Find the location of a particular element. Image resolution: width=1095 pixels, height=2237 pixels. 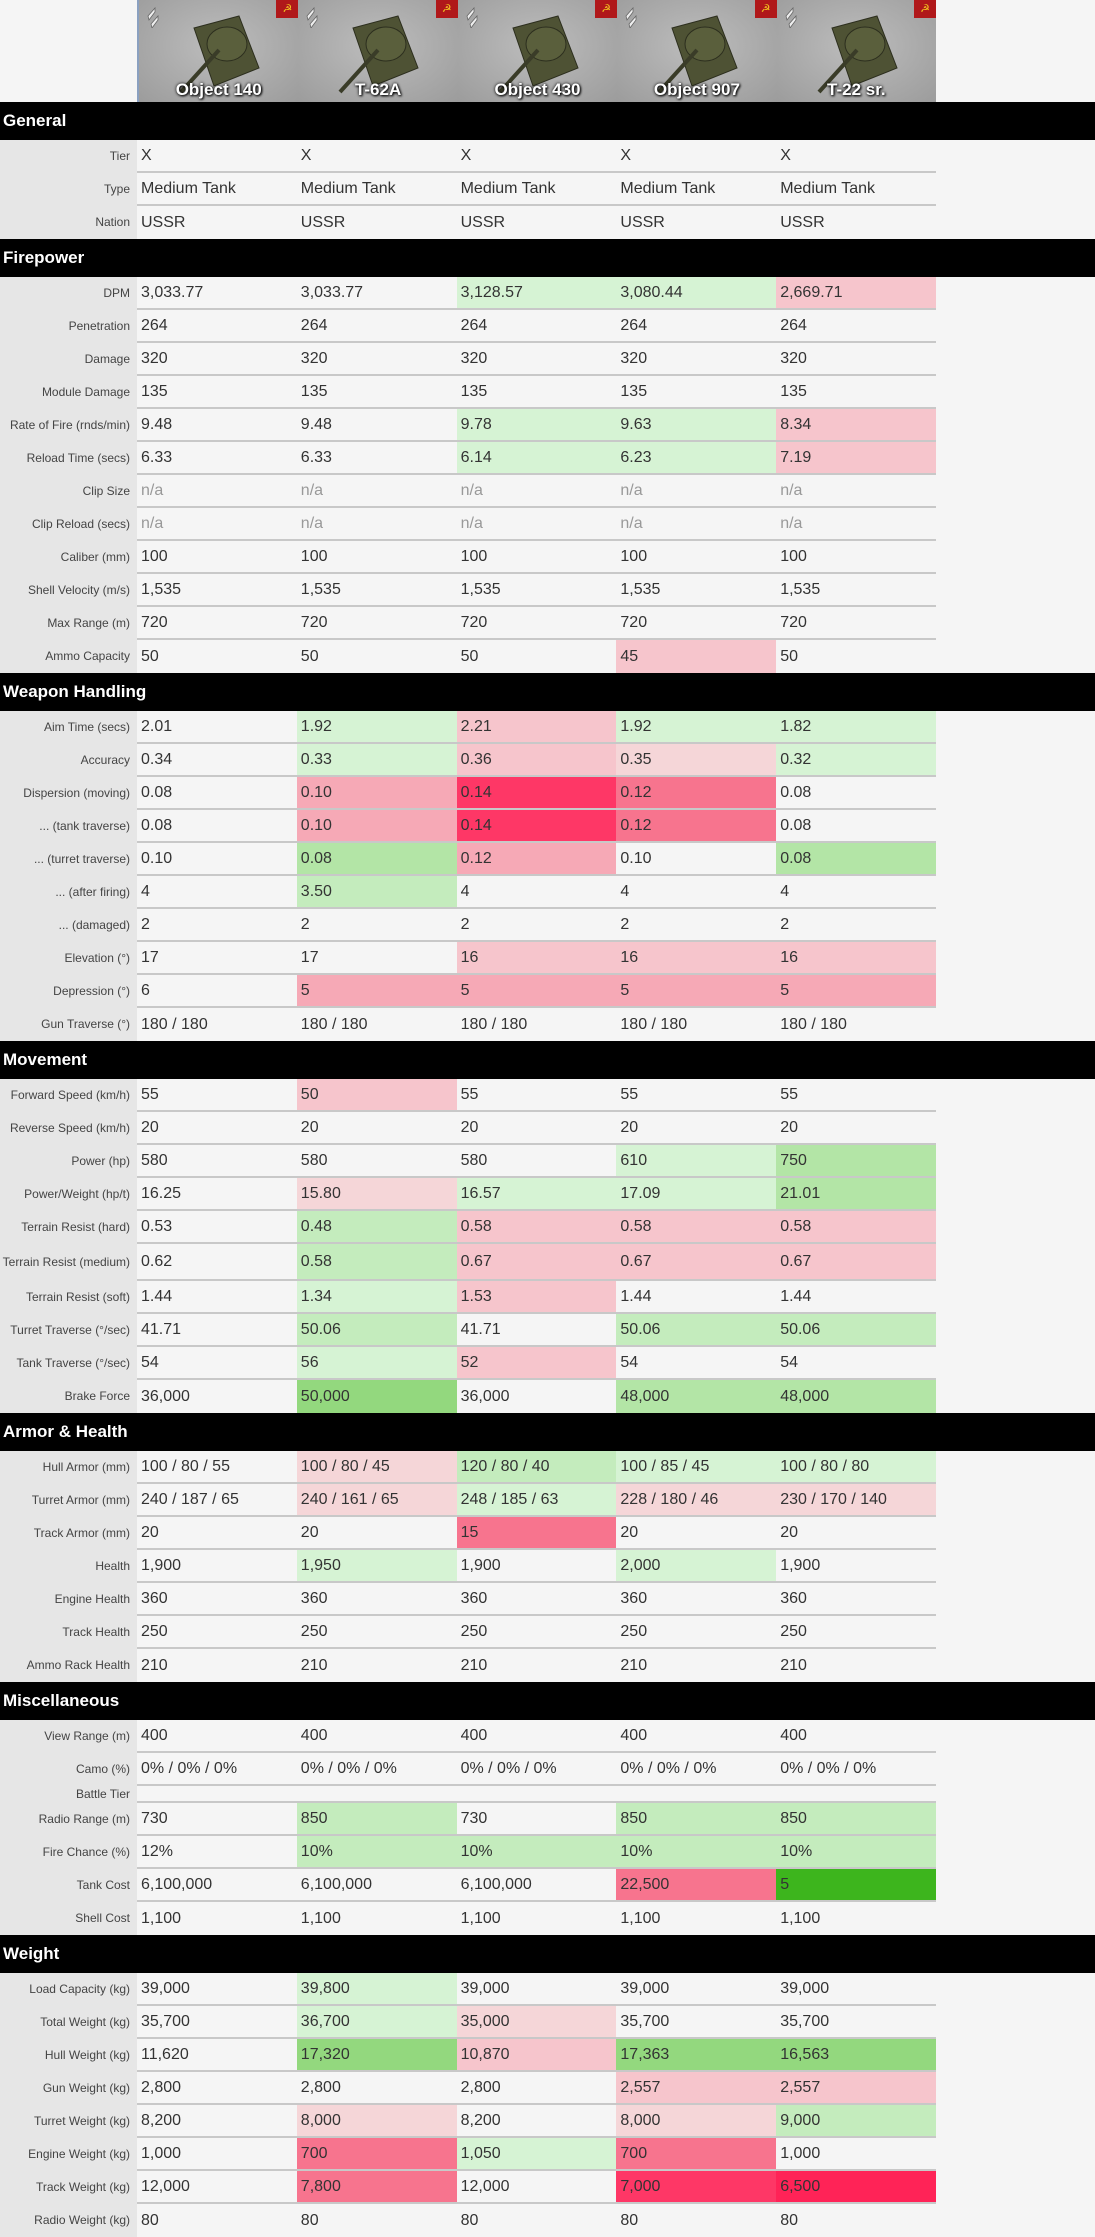

value-cell: 700 is located at coordinates (696, 2153).